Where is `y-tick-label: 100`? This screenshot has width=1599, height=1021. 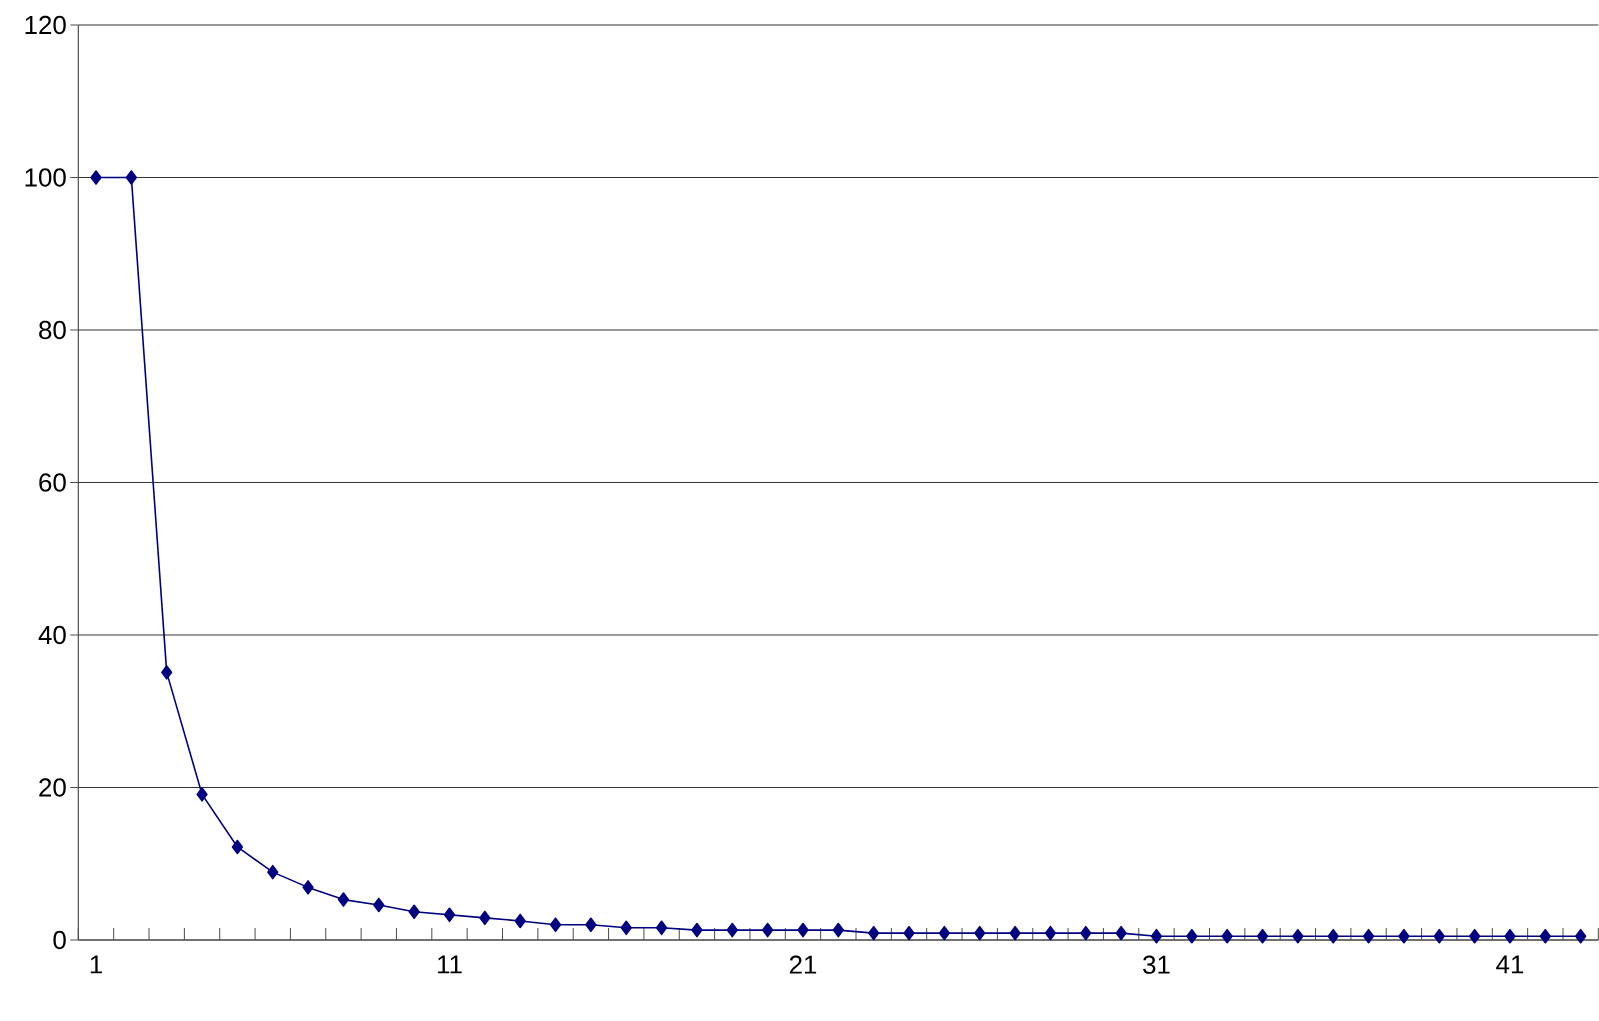 y-tick-label: 100 is located at coordinates (45, 177).